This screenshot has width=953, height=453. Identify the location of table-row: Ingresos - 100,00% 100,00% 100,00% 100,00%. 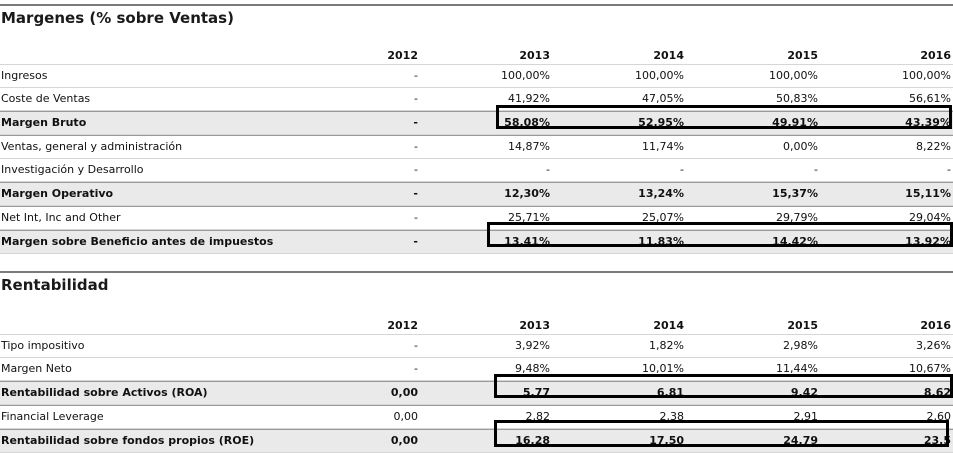
(476, 76).